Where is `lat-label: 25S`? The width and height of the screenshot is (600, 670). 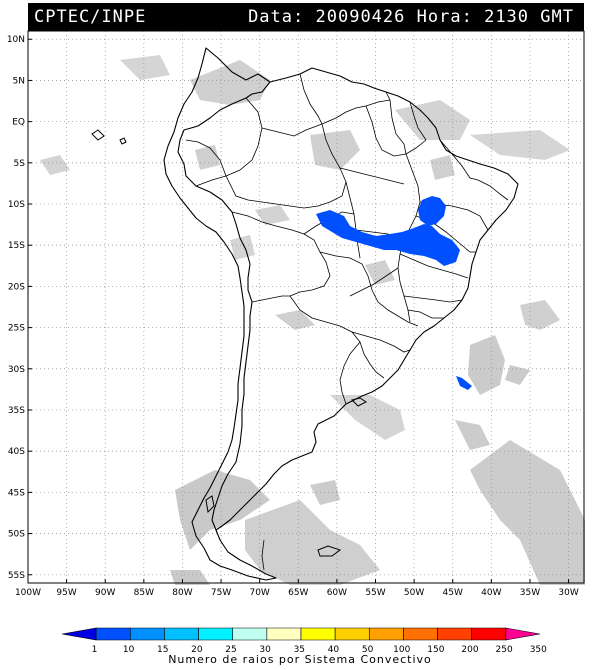
lat-label: 25S is located at coordinates (16, 329).